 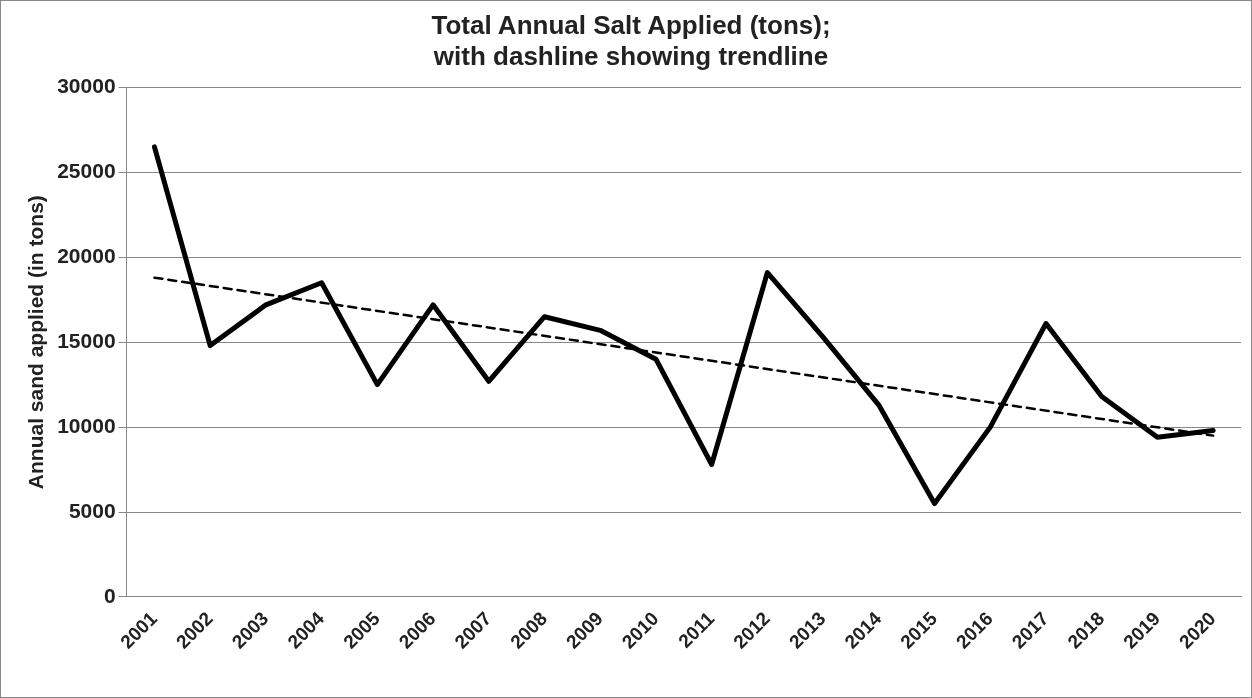 I want to click on y-tick-label: 15000, so click(x=86, y=340).